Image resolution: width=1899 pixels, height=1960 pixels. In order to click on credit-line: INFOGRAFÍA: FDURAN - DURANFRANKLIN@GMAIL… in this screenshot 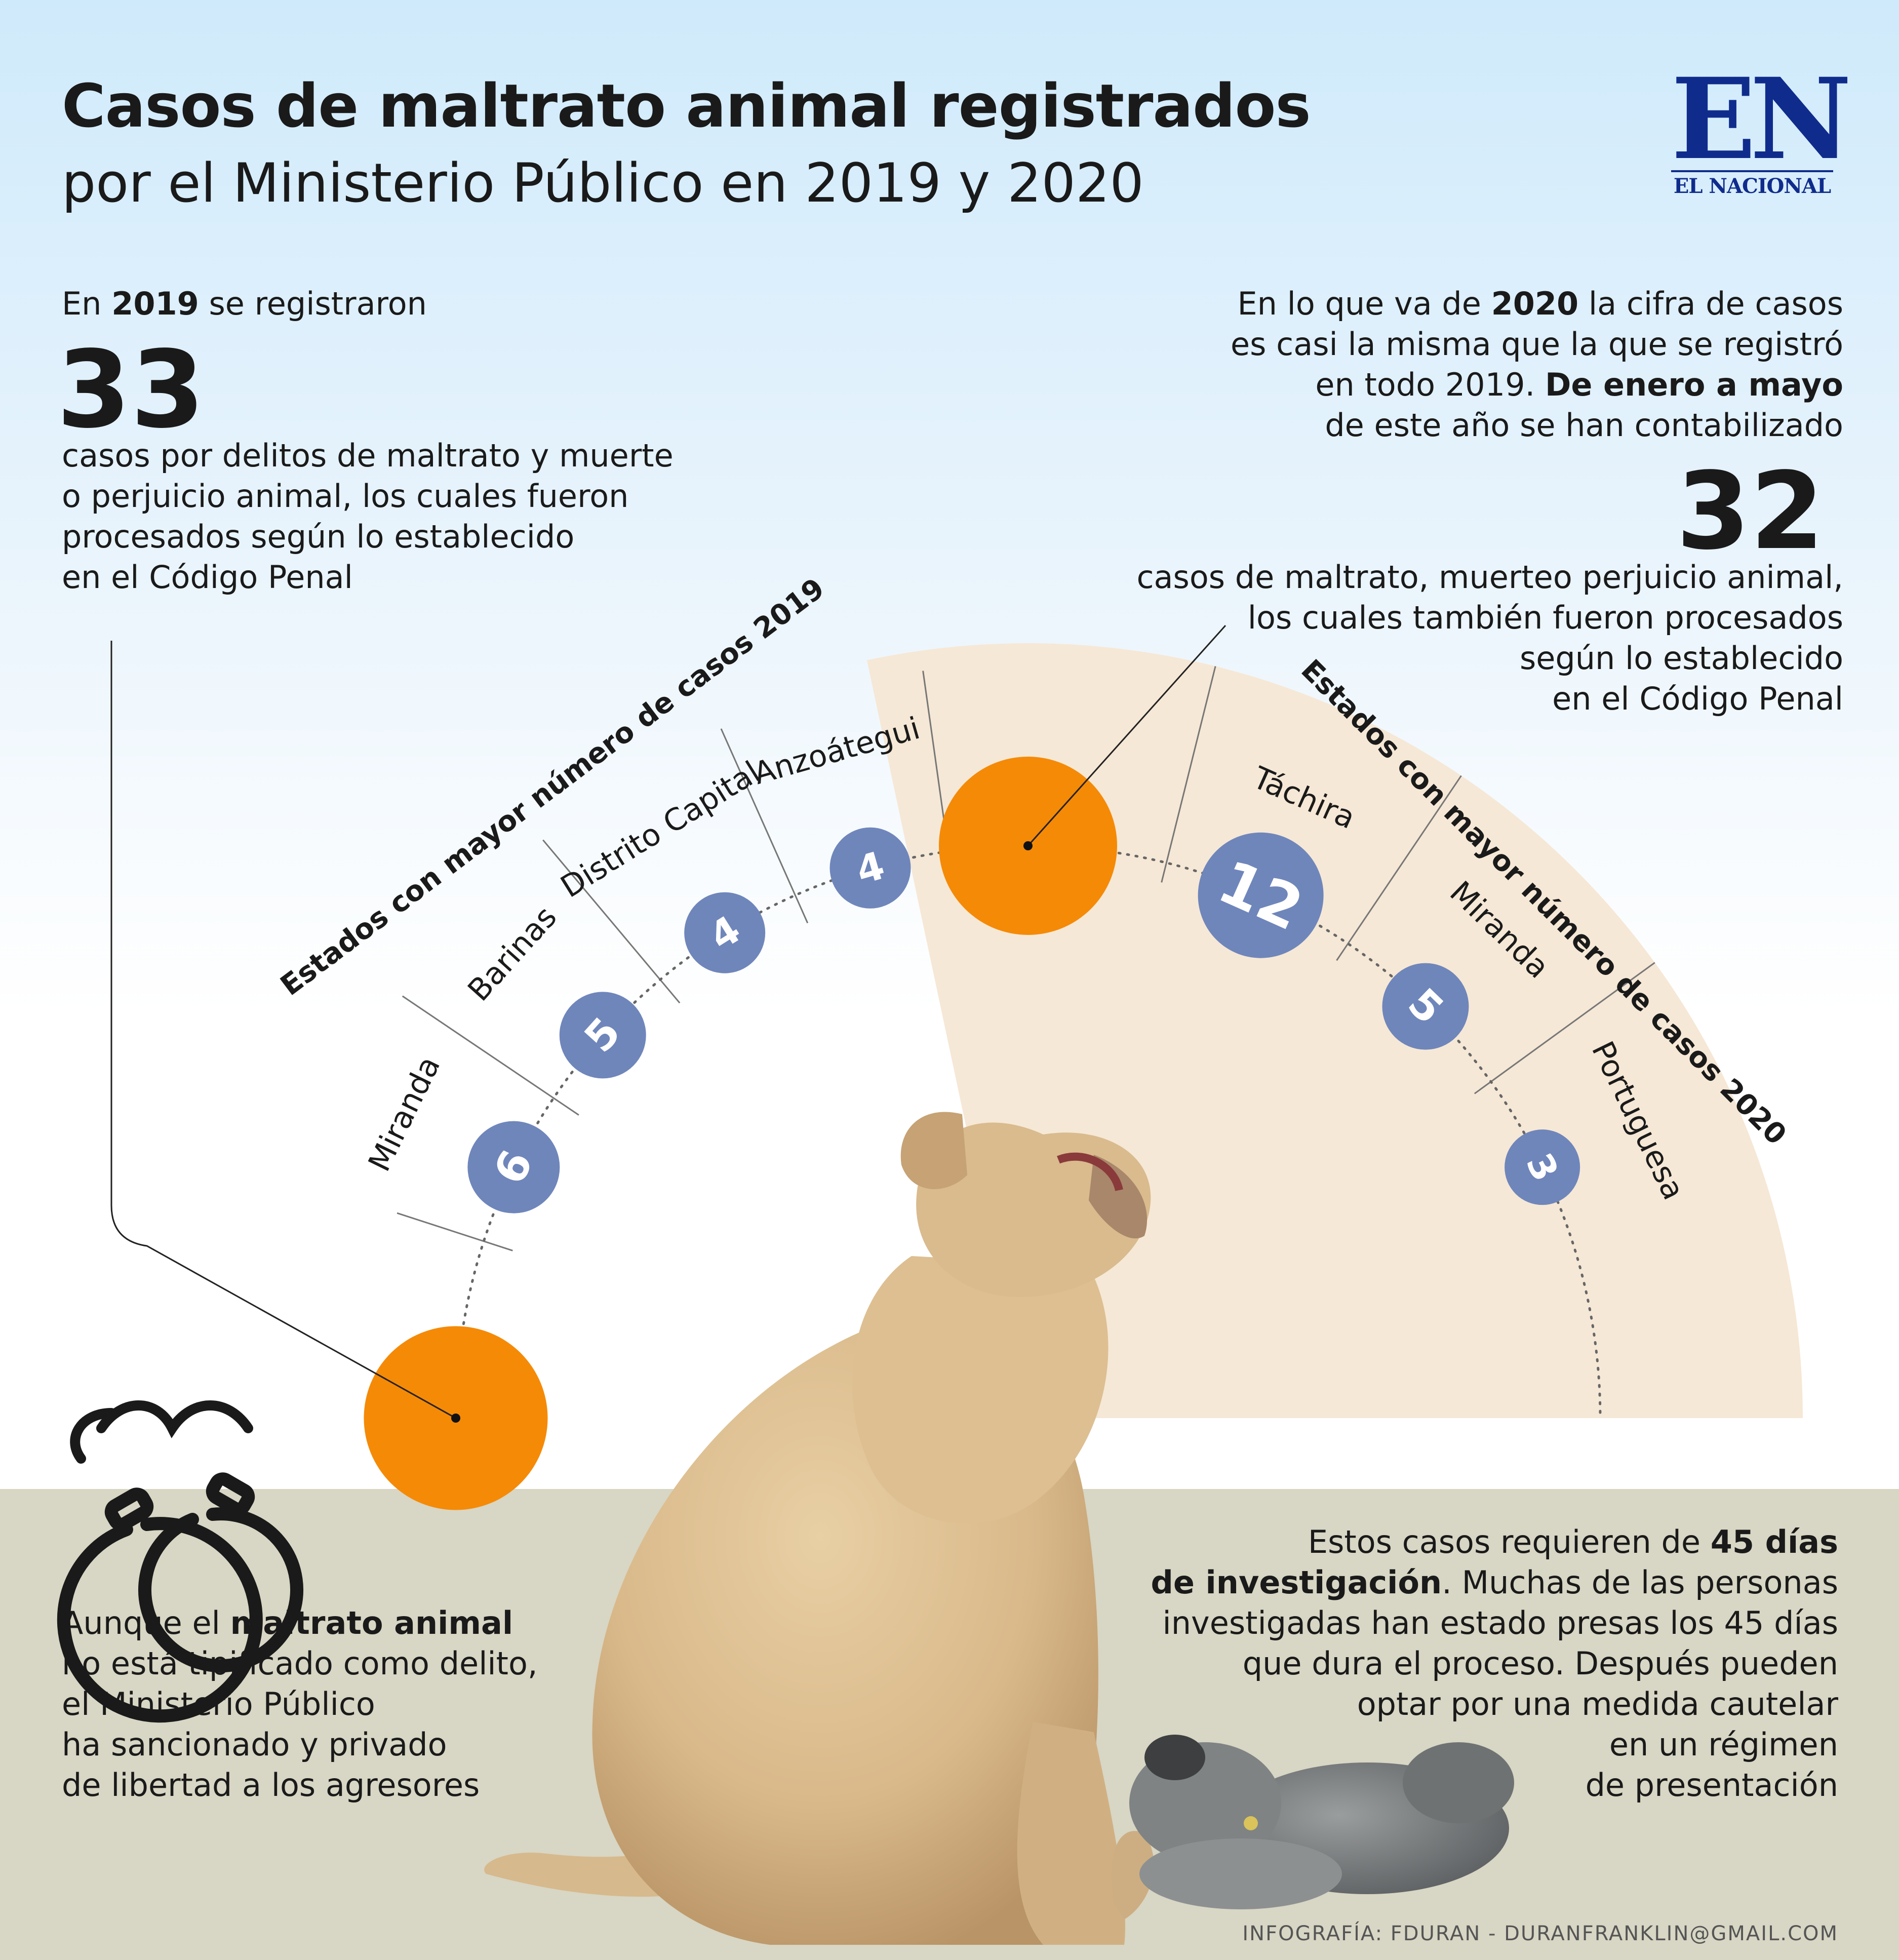, I will do `click(1540, 1933)`.